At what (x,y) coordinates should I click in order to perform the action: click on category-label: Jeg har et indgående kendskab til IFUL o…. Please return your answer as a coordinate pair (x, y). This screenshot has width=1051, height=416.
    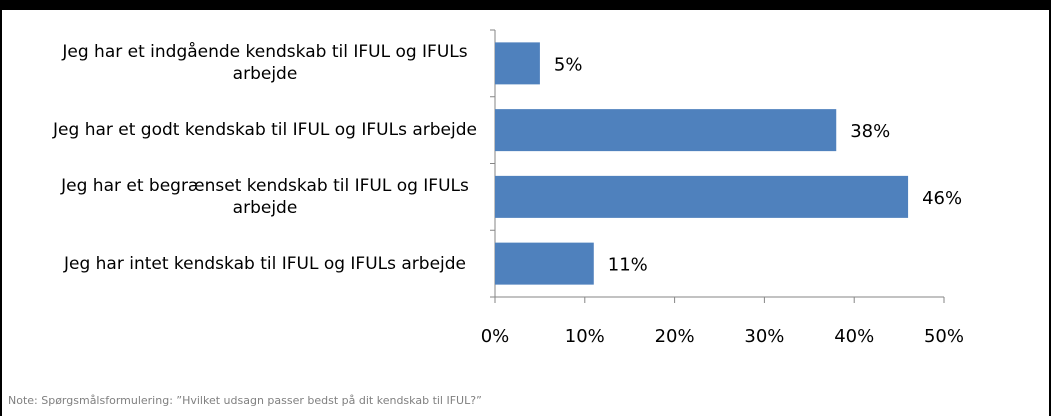
    Looking at the image, I should click on (265, 63).